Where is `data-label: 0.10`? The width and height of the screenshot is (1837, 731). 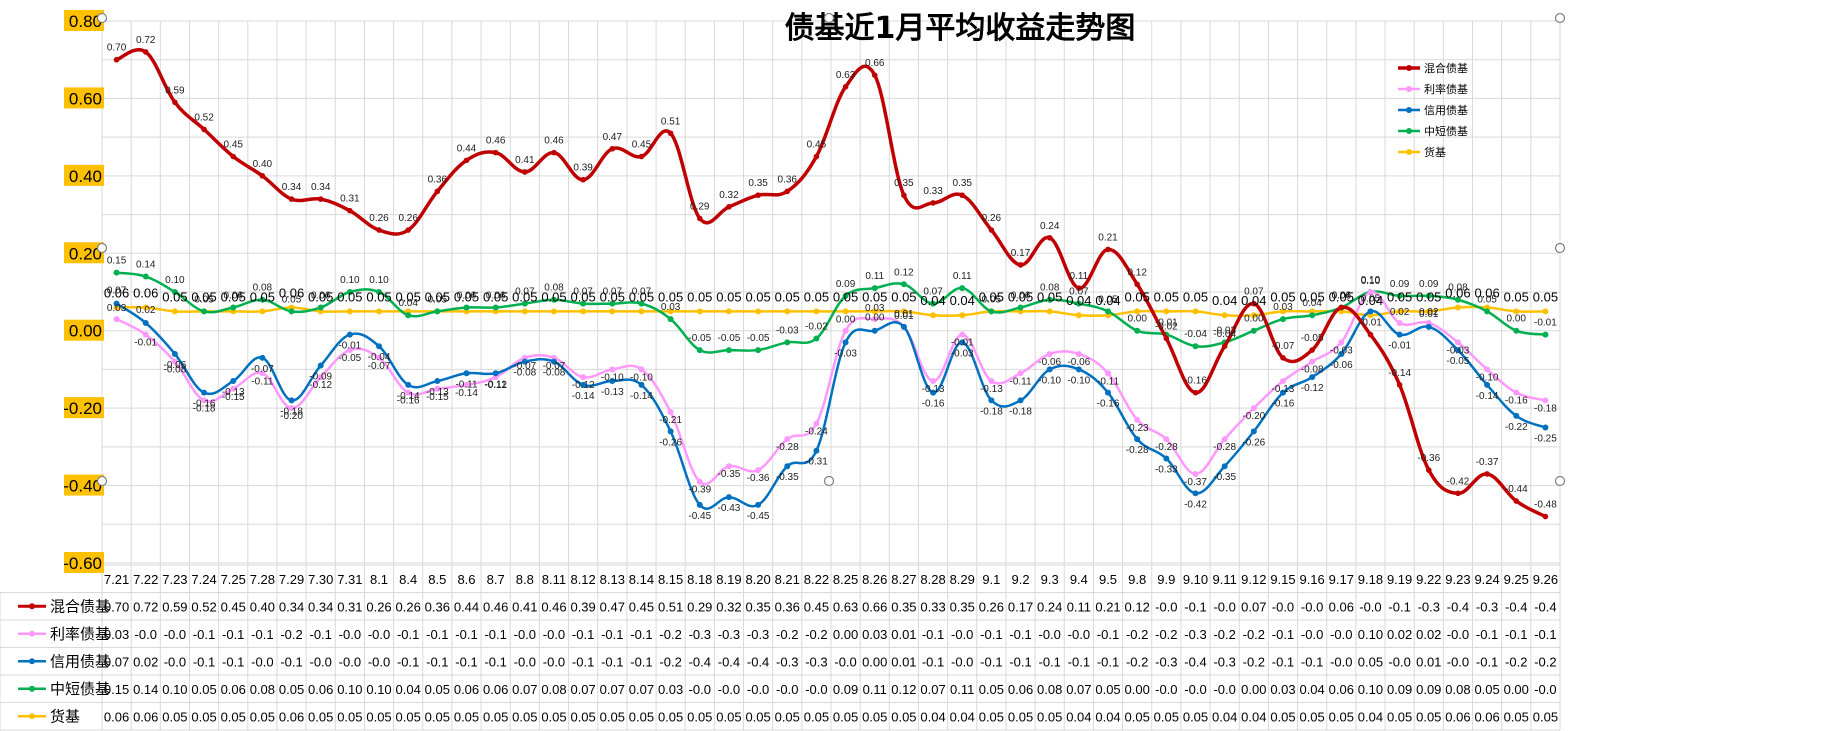 data-label: 0.10 is located at coordinates (379, 280).